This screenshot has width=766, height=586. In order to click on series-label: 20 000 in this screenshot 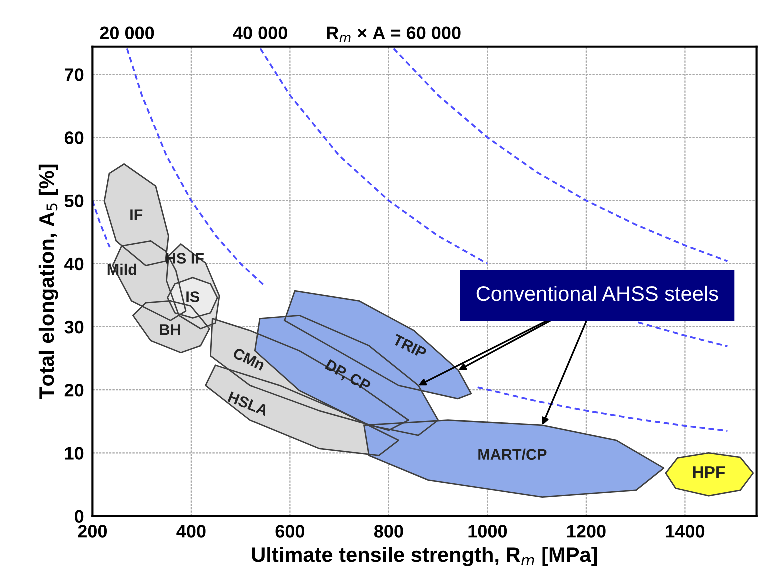, I will do `click(127, 33)`.